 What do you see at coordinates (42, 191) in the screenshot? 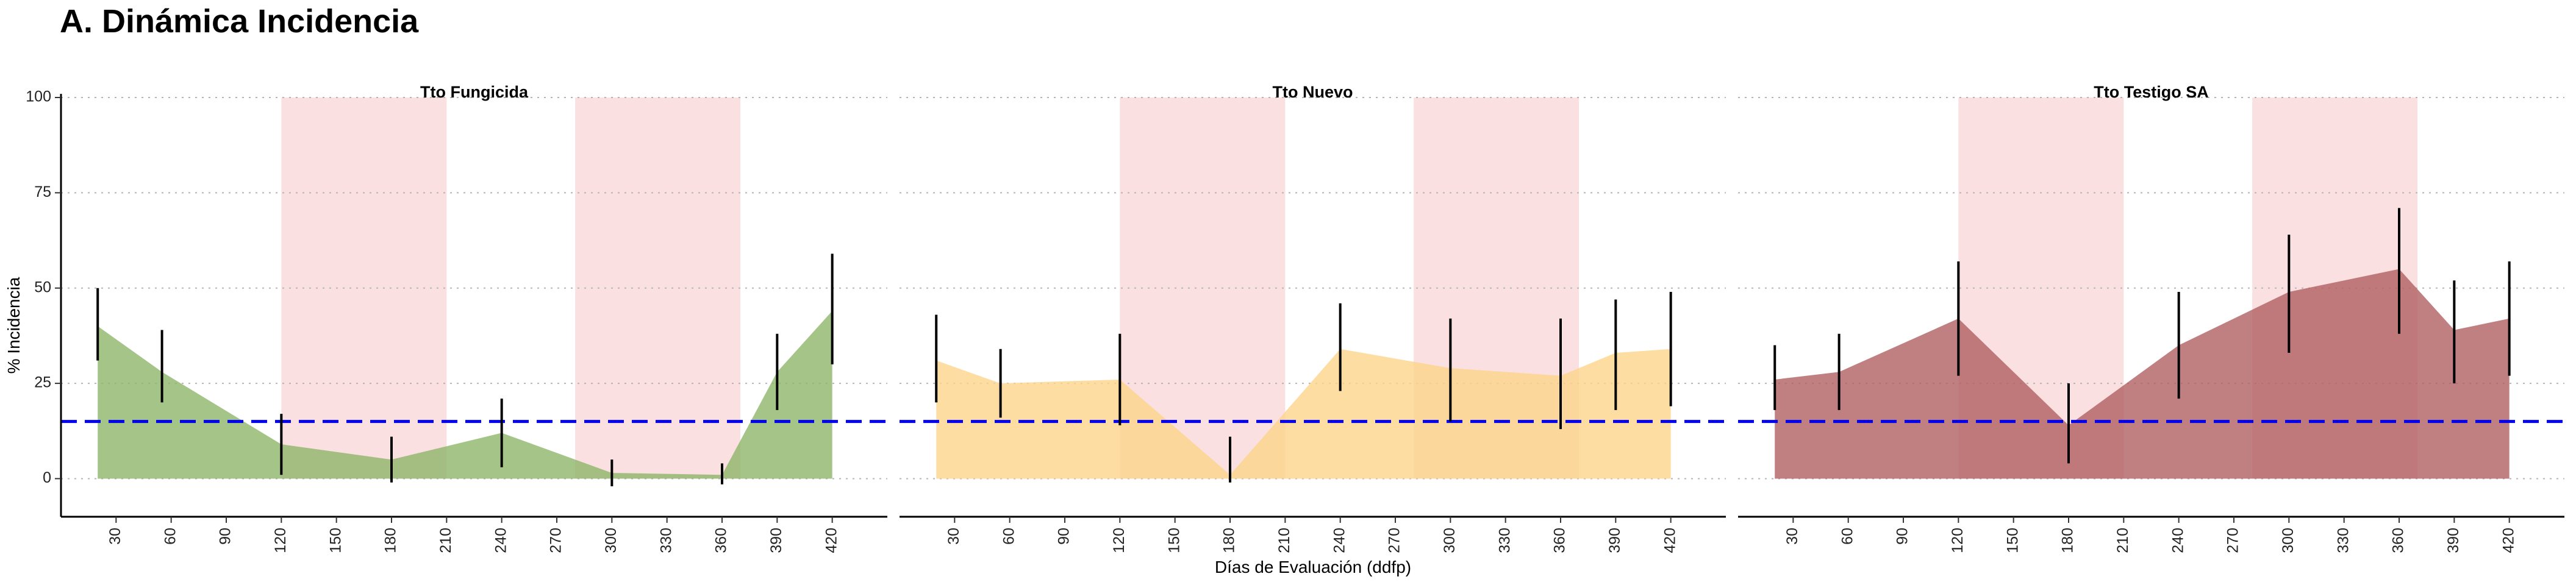
I see `y-tick-label: 75` at bounding box center [42, 191].